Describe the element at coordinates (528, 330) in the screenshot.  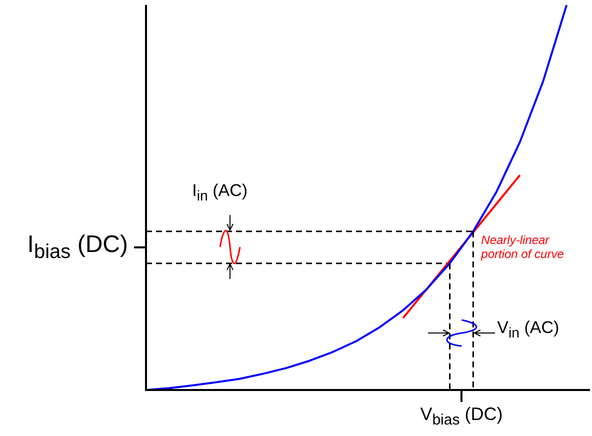
I see `annotation: V$_{in}$ (AC)` at that location.